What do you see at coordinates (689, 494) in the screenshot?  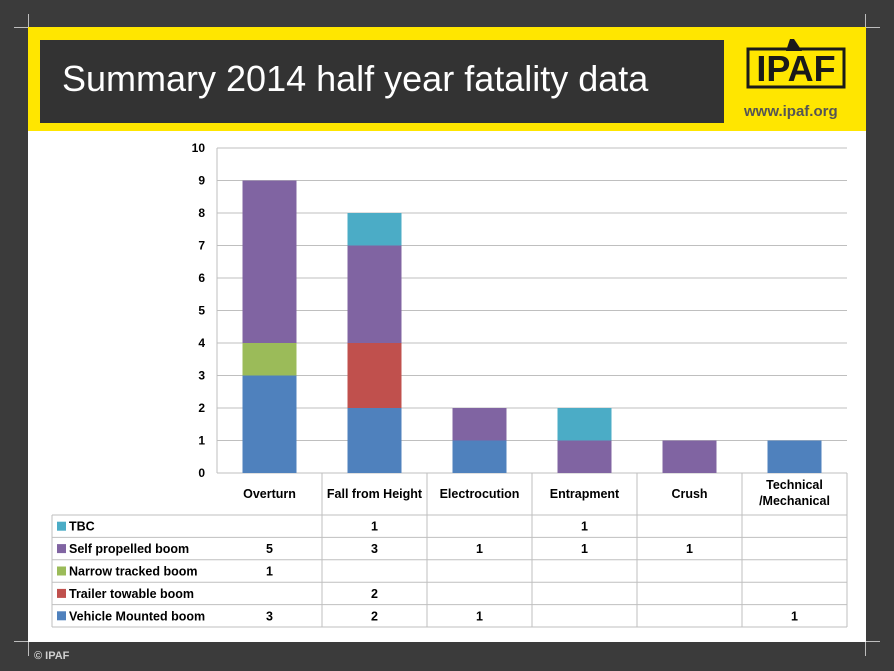 I see `x-tick-label: Crush` at bounding box center [689, 494].